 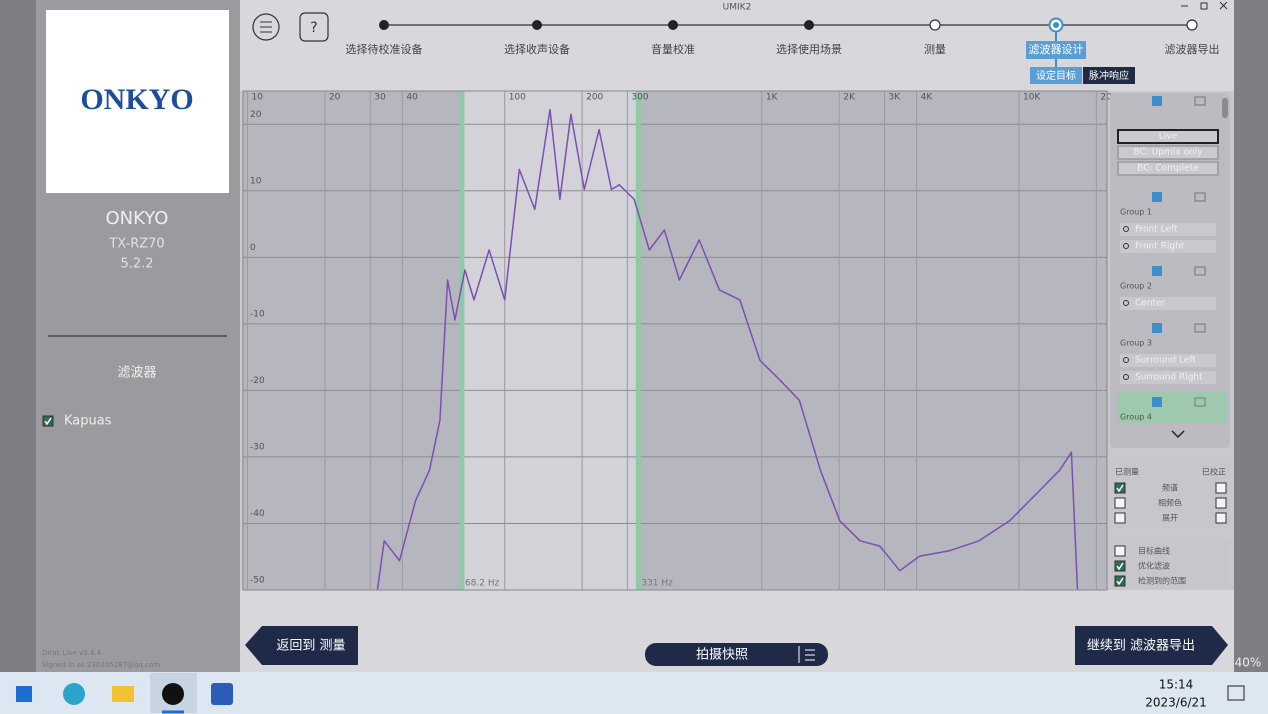 I want to click on y-tick-label: -50, so click(x=257, y=581).